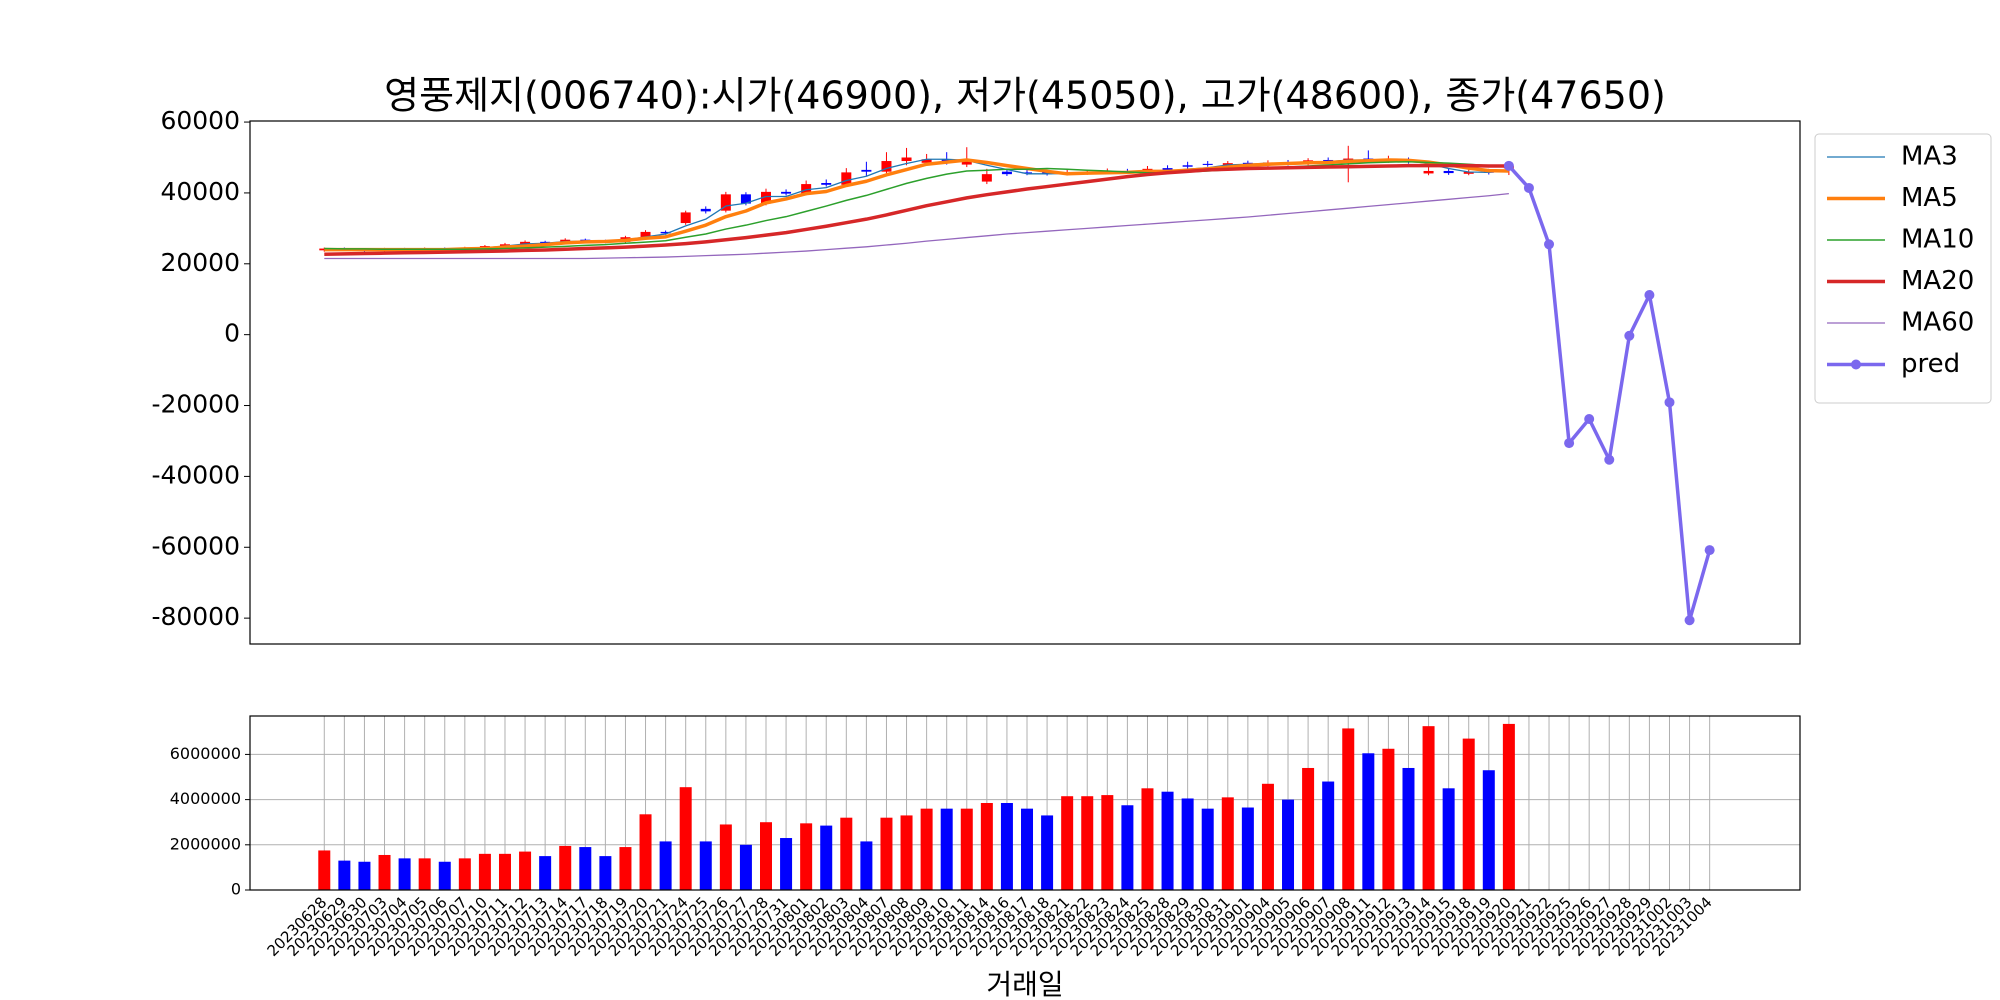 This screenshot has width=2000, height=1000. Describe the element at coordinates (1929, 157) in the screenshot. I see `legend-label: MA3` at that location.